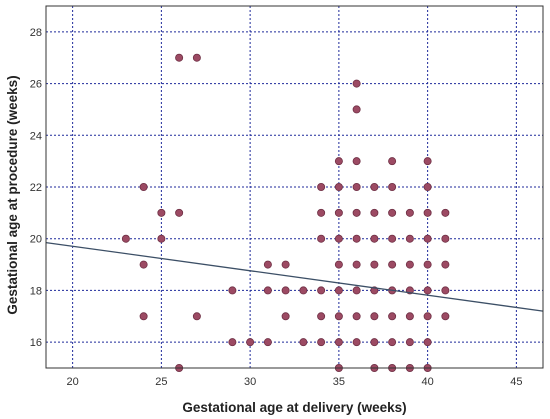 This screenshot has height=419, width=550. What do you see at coordinates (73, 382) in the screenshot?
I see `x-tick-label: 20` at bounding box center [73, 382].